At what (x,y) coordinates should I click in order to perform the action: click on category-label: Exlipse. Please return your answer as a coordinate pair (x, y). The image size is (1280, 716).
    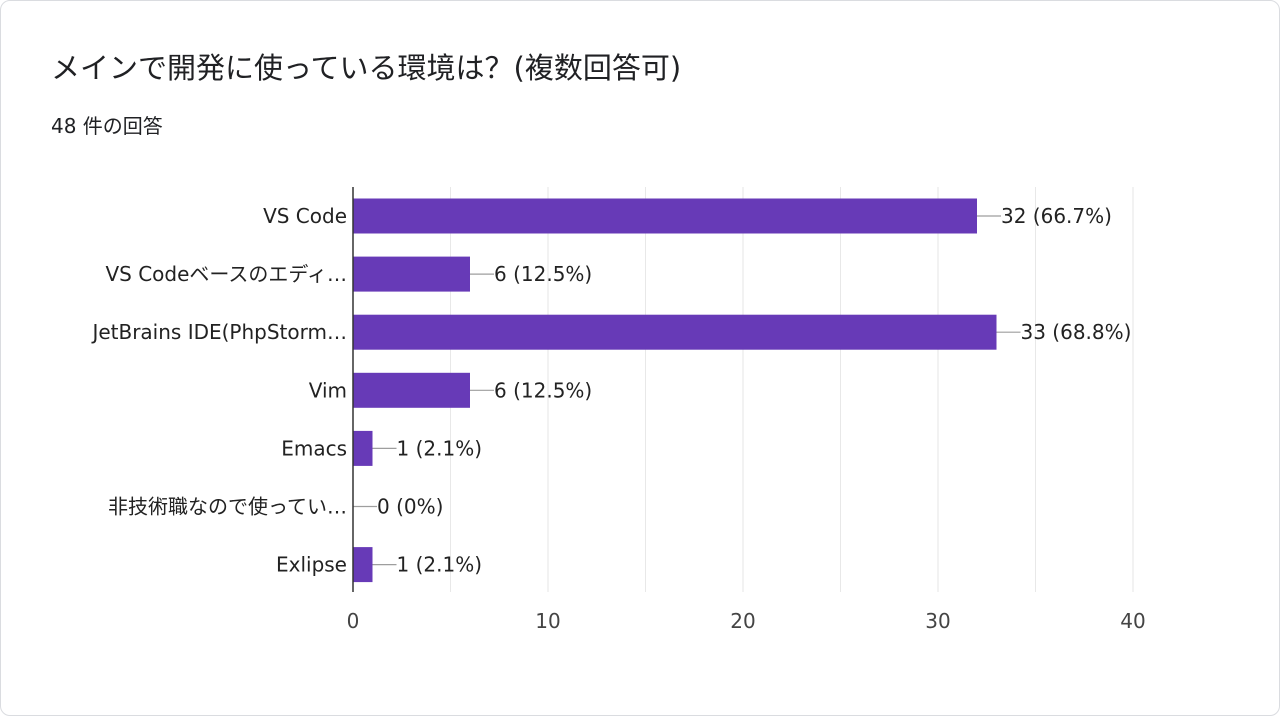
    Looking at the image, I should click on (311, 565).